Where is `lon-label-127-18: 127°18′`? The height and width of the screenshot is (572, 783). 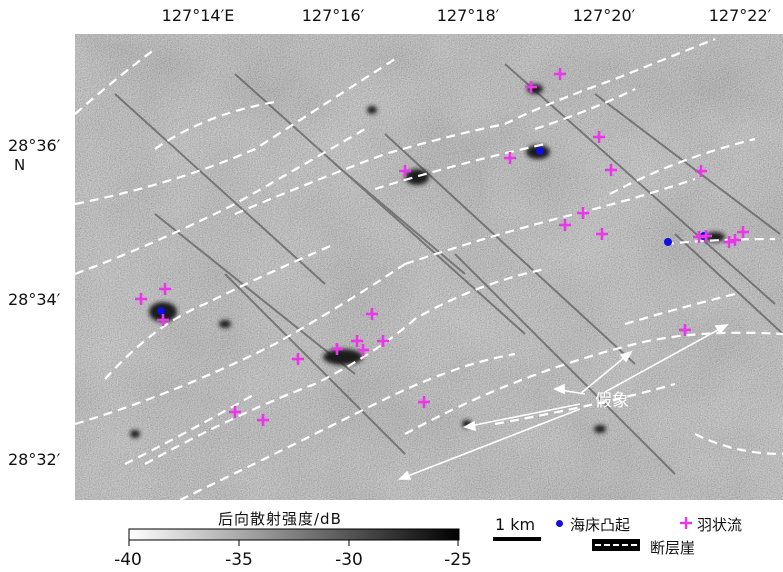 lon-label-127-18: 127°18′ is located at coordinates (468, 15).